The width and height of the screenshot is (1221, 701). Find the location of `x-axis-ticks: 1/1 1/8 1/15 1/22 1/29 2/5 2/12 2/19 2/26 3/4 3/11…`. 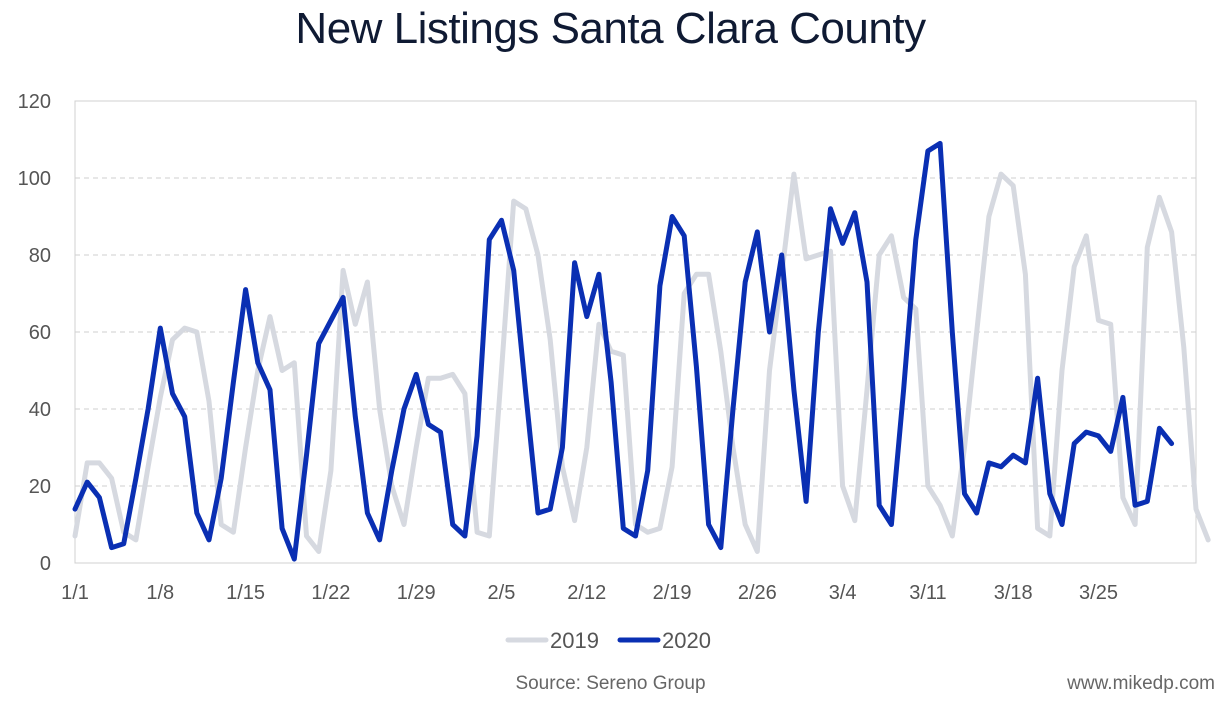

x-axis-ticks: 1/1 1/8 1/15 1/22 1/29 2/5 2/12 2/19 2/26 3/4 3/11… is located at coordinates (589, 593).